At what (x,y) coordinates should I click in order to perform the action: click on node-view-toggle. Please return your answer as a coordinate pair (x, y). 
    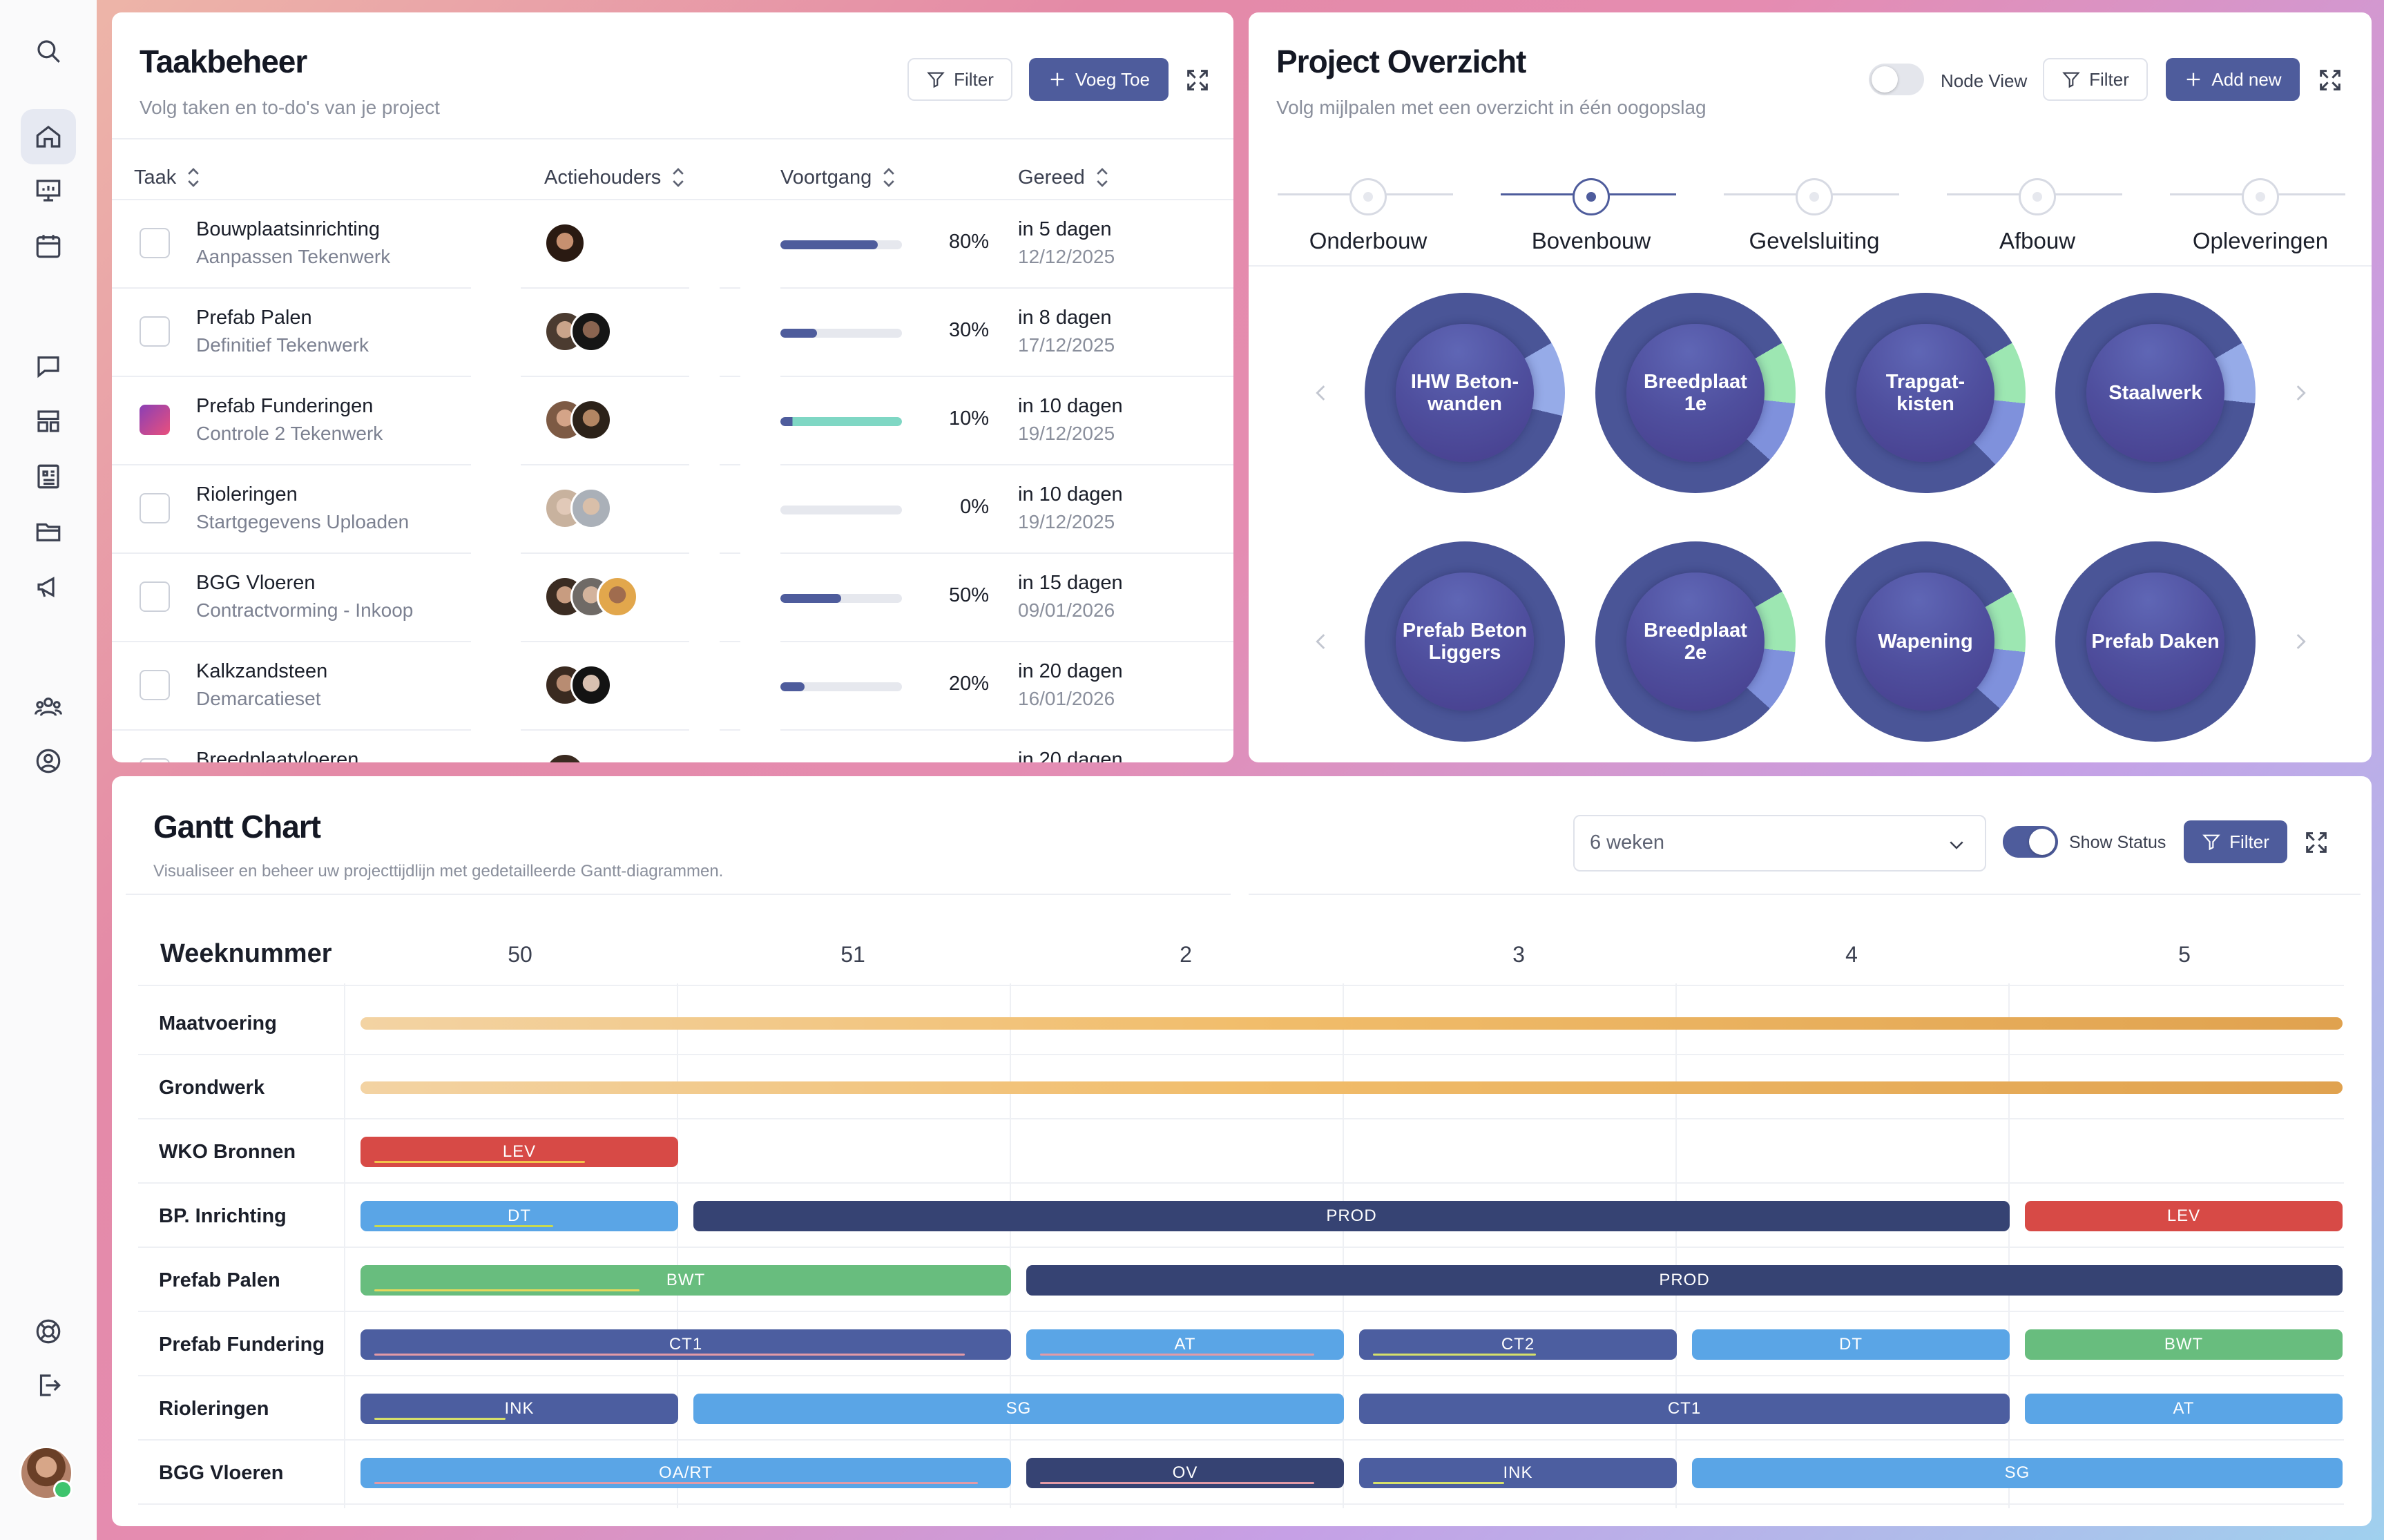
    Looking at the image, I should click on (1896, 79).